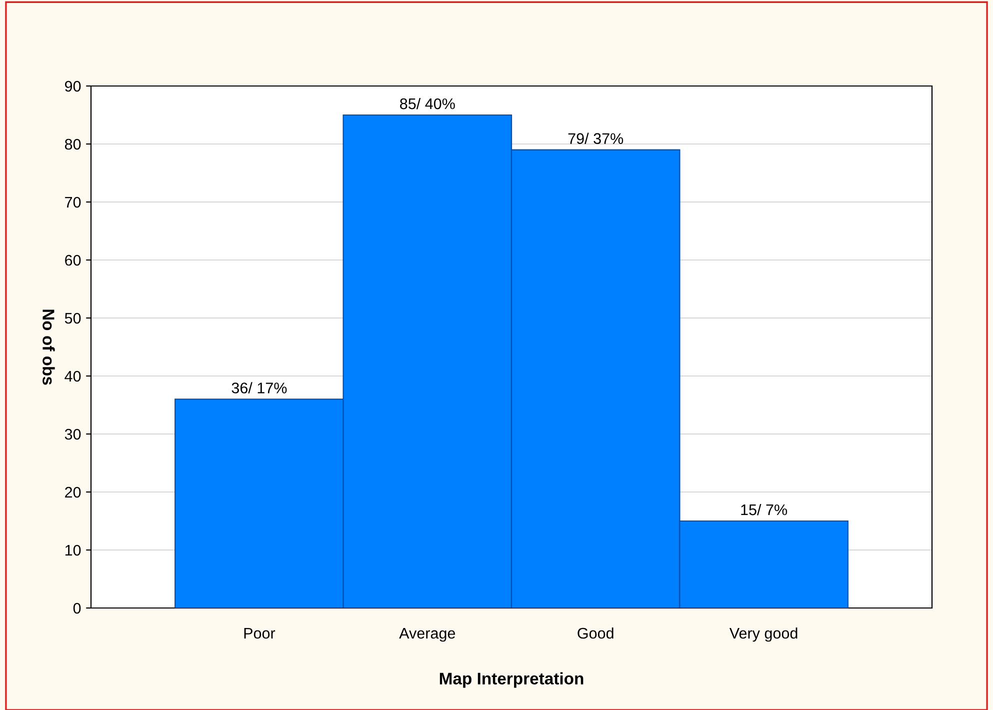 The image size is (993, 710). What do you see at coordinates (72, 434) in the screenshot?
I see `y-tick-label: 30` at bounding box center [72, 434].